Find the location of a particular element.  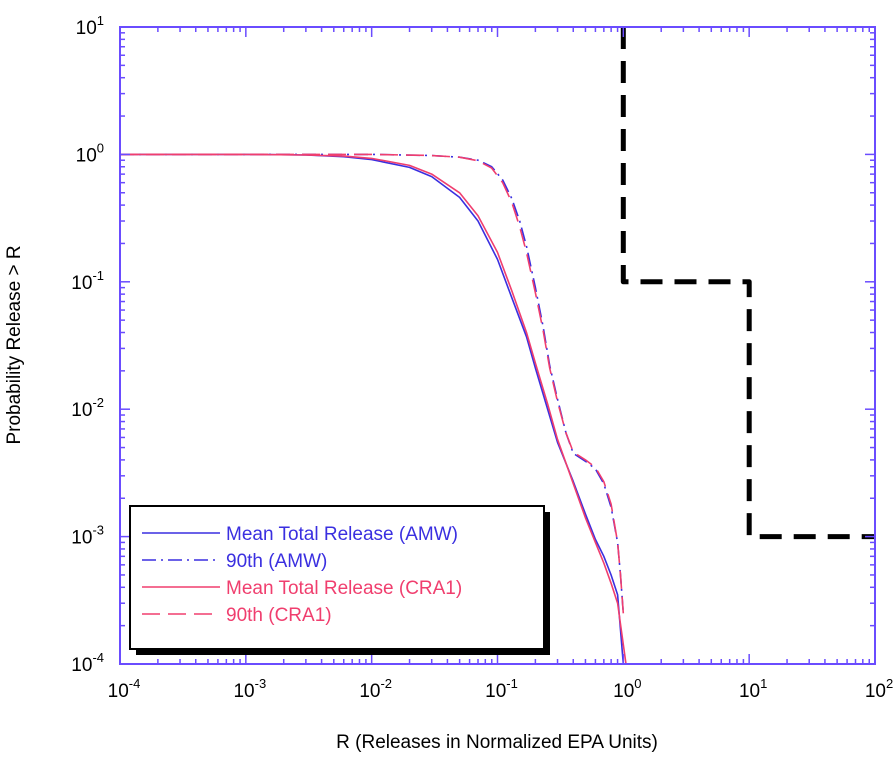

legend-label: 90th (AMW) is located at coordinates (276, 561).